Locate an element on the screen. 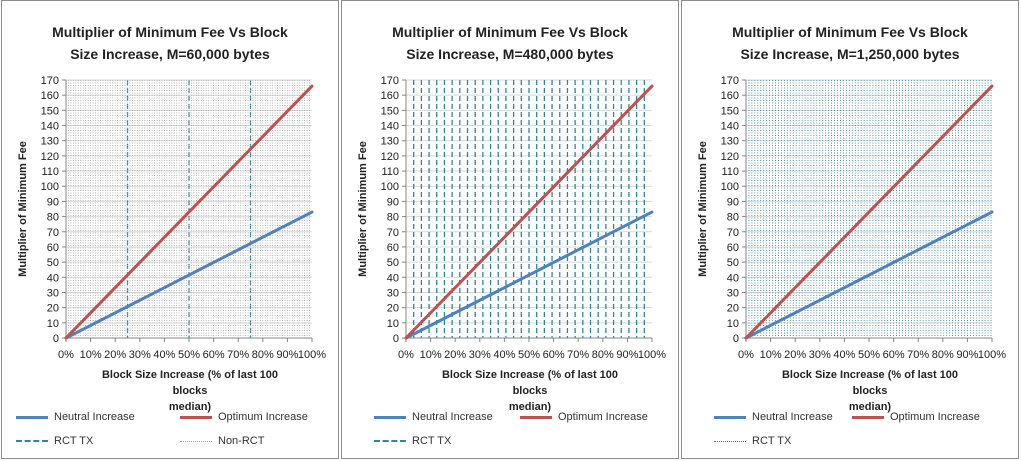 The image size is (1021, 461). y-tick-label: 120 is located at coordinates (730, 157).